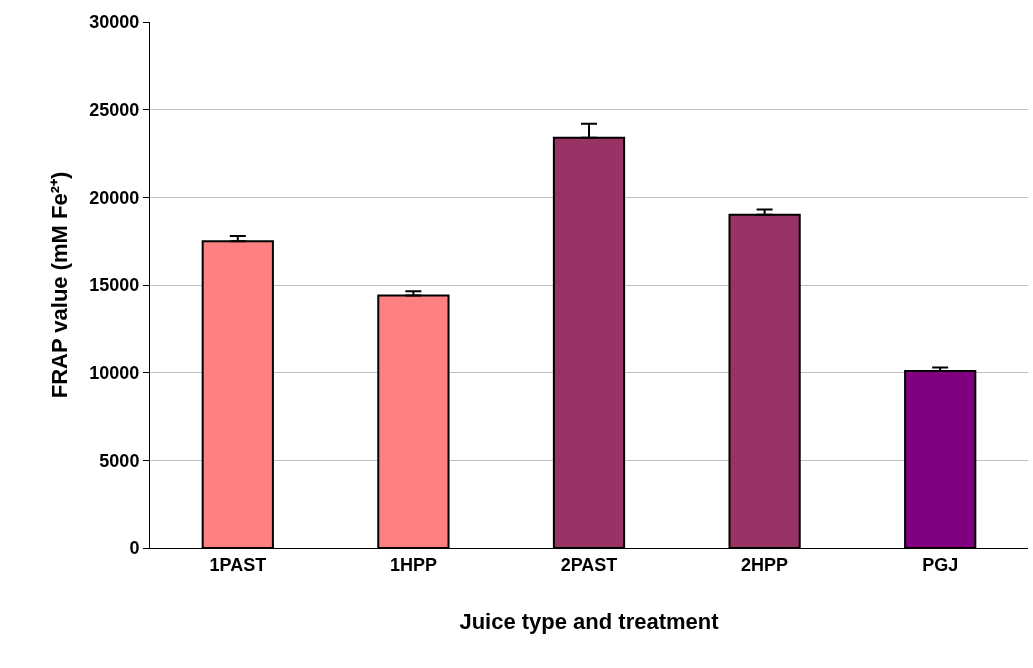 The width and height of the screenshot is (1033, 668). Describe the element at coordinates (238, 564) in the screenshot. I see `x-tick-label: 1PAST` at that location.